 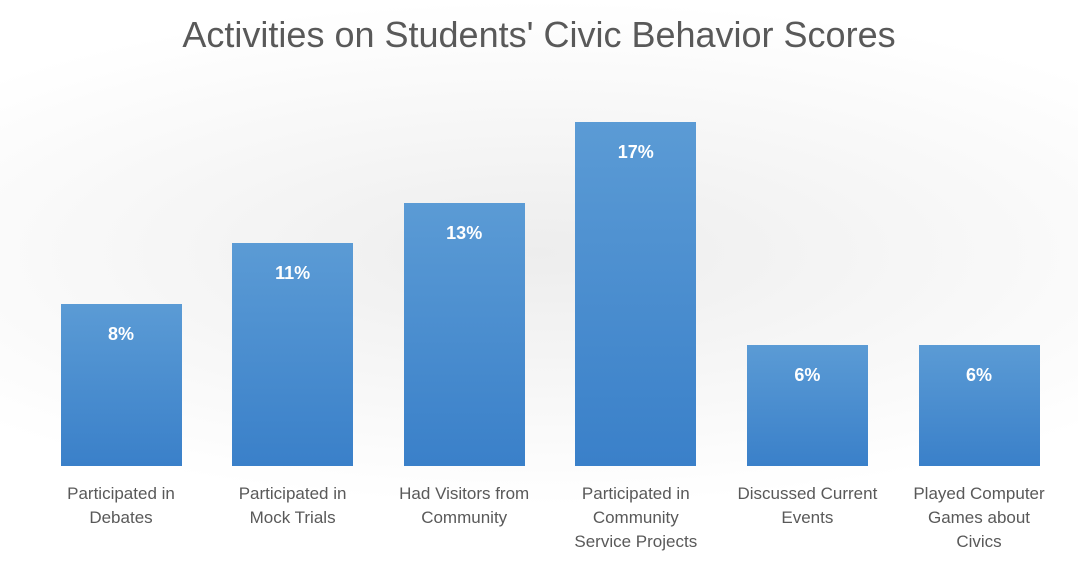 I want to click on x-tick-label: Participated in Mock Trials, so click(x=292, y=505).